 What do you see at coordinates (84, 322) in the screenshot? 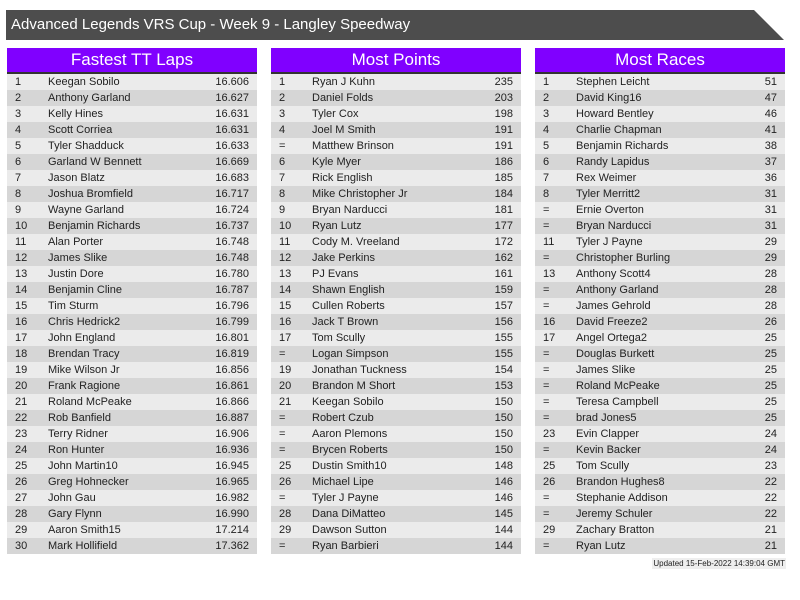
I see `driver-name-cell: Chris Hedrick2` at bounding box center [84, 322].